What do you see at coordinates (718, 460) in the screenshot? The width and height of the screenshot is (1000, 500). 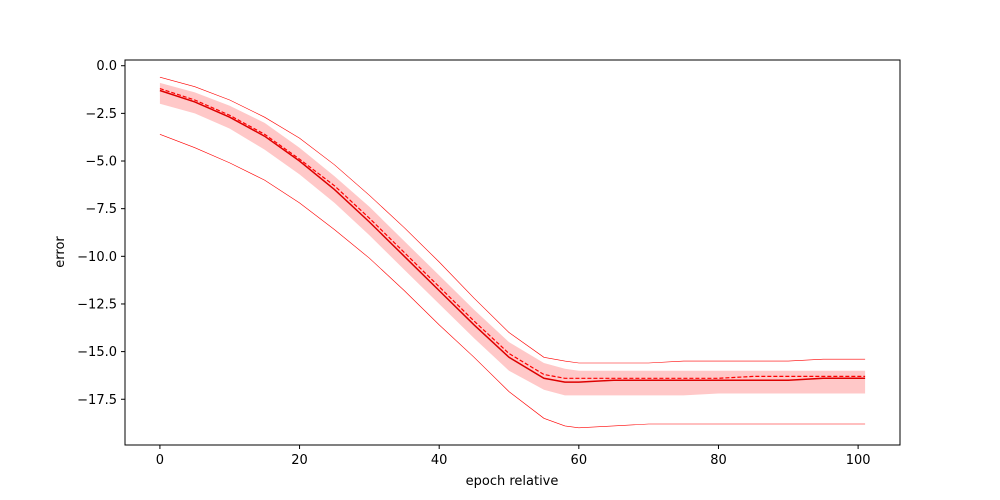 I see `x-tick-label: 80` at bounding box center [718, 460].